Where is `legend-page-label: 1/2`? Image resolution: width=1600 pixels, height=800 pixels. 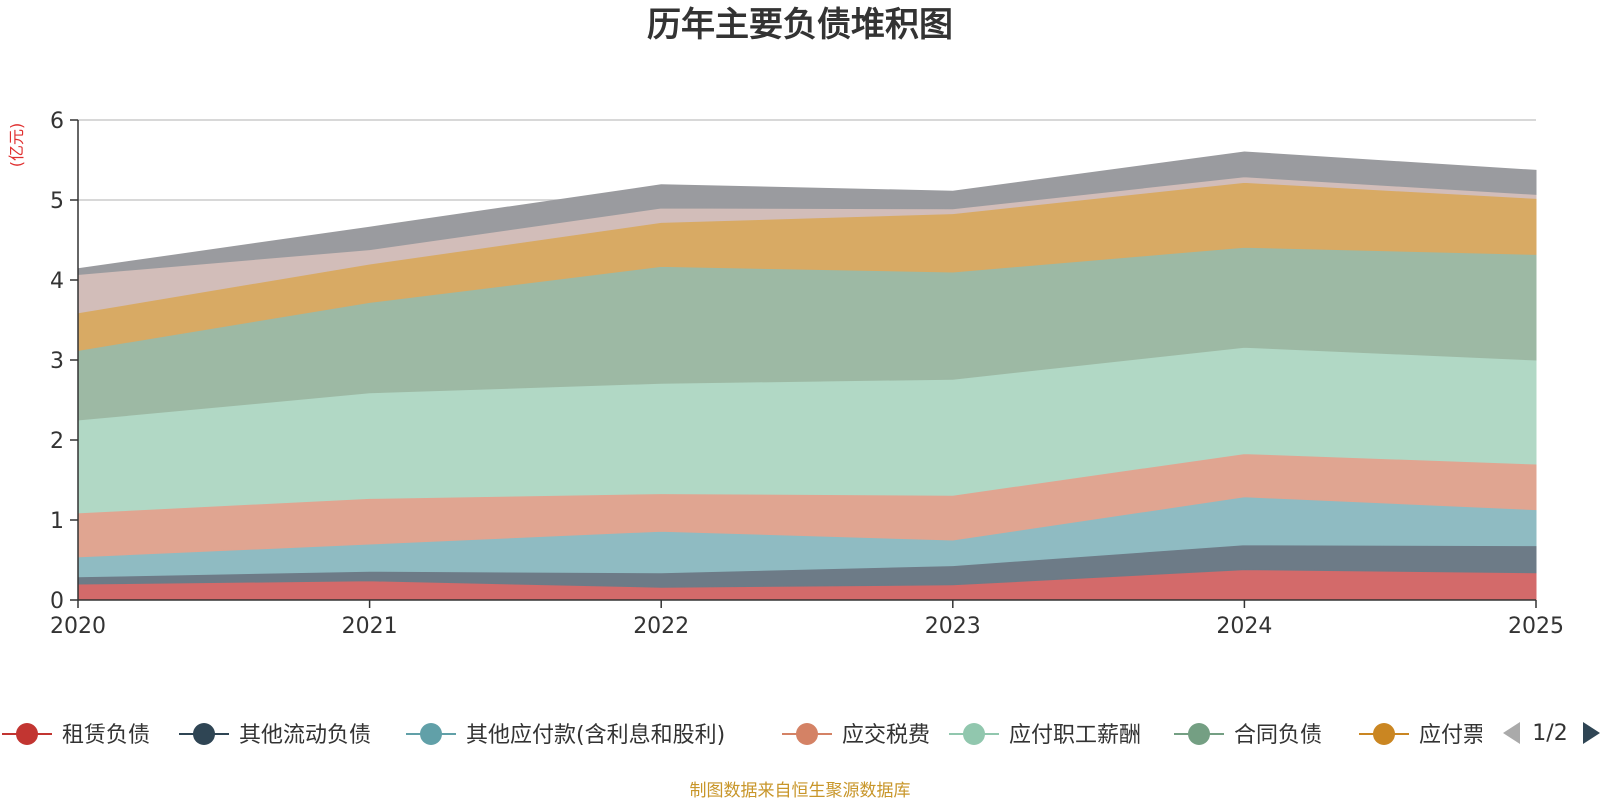
legend-page-label: 1/2 is located at coordinates (1549, 733).